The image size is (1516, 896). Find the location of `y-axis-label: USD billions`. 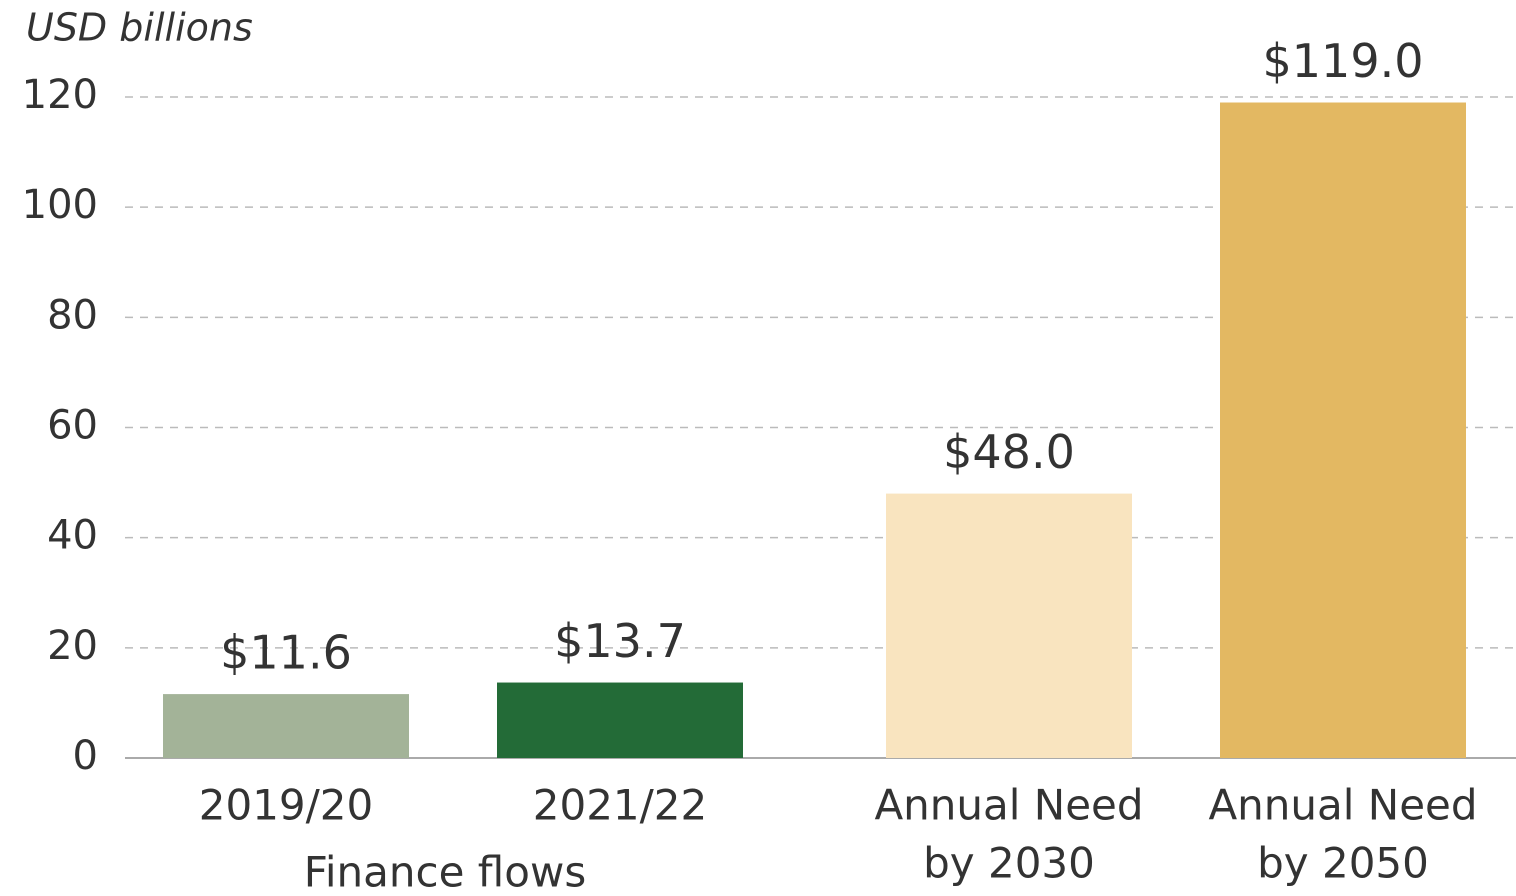

y-axis-label: USD billions is located at coordinates (139, 28).